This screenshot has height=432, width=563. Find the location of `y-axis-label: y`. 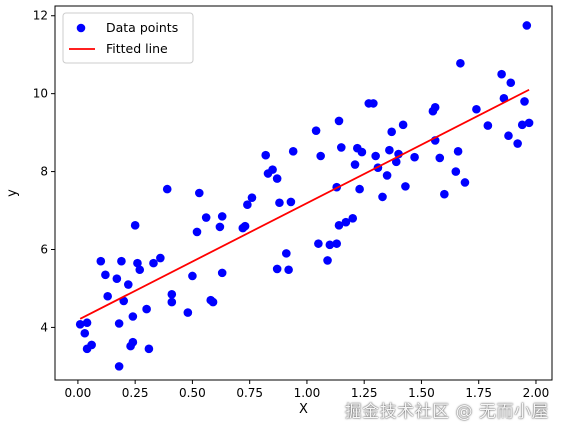

y-axis-label: y is located at coordinates (12, 193).